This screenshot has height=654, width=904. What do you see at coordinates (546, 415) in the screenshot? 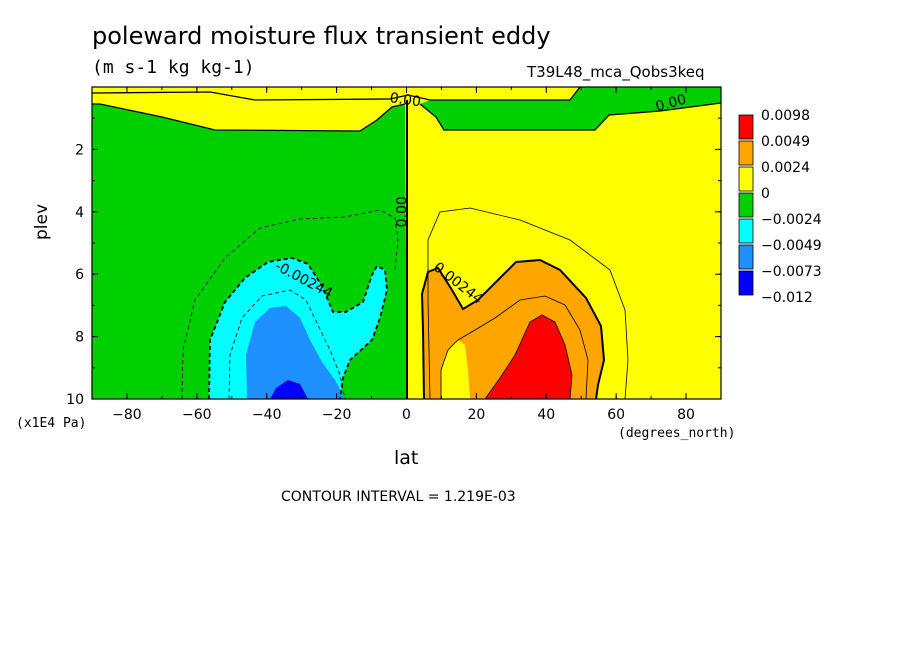
I see `x-tick-label: 40` at bounding box center [546, 415].